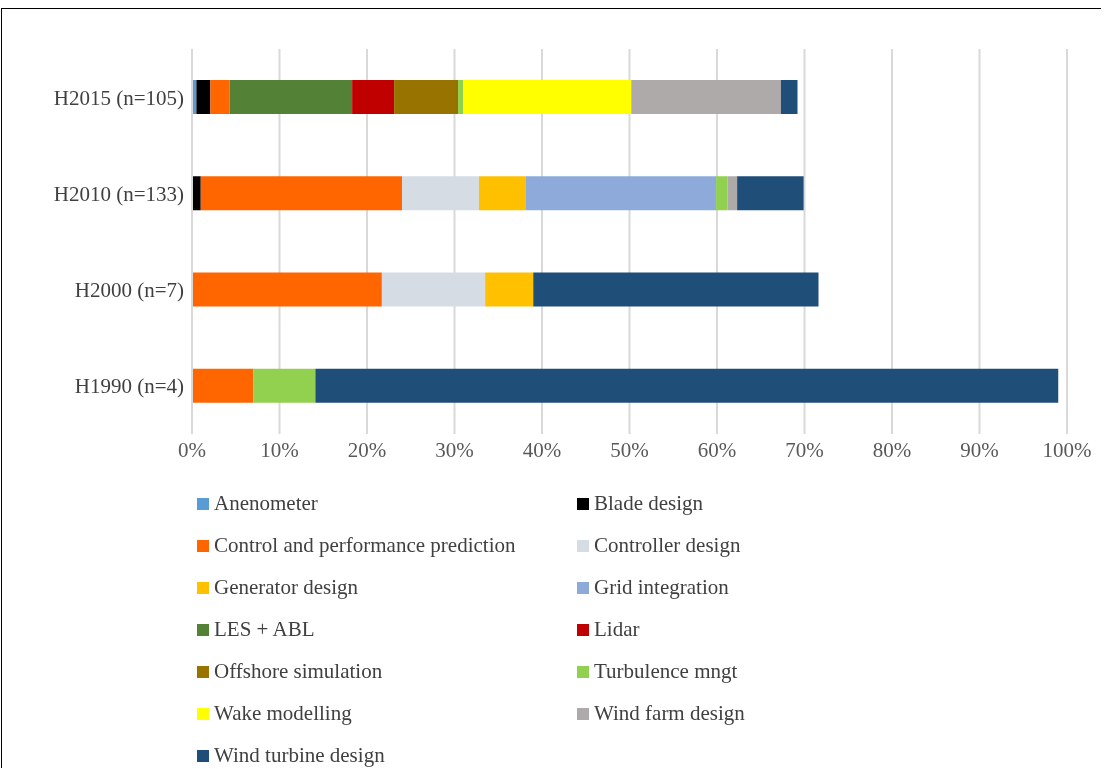 This screenshot has width=1117, height=769. Describe the element at coordinates (892, 449) in the screenshot. I see `x-tick-label: 80%` at that location.